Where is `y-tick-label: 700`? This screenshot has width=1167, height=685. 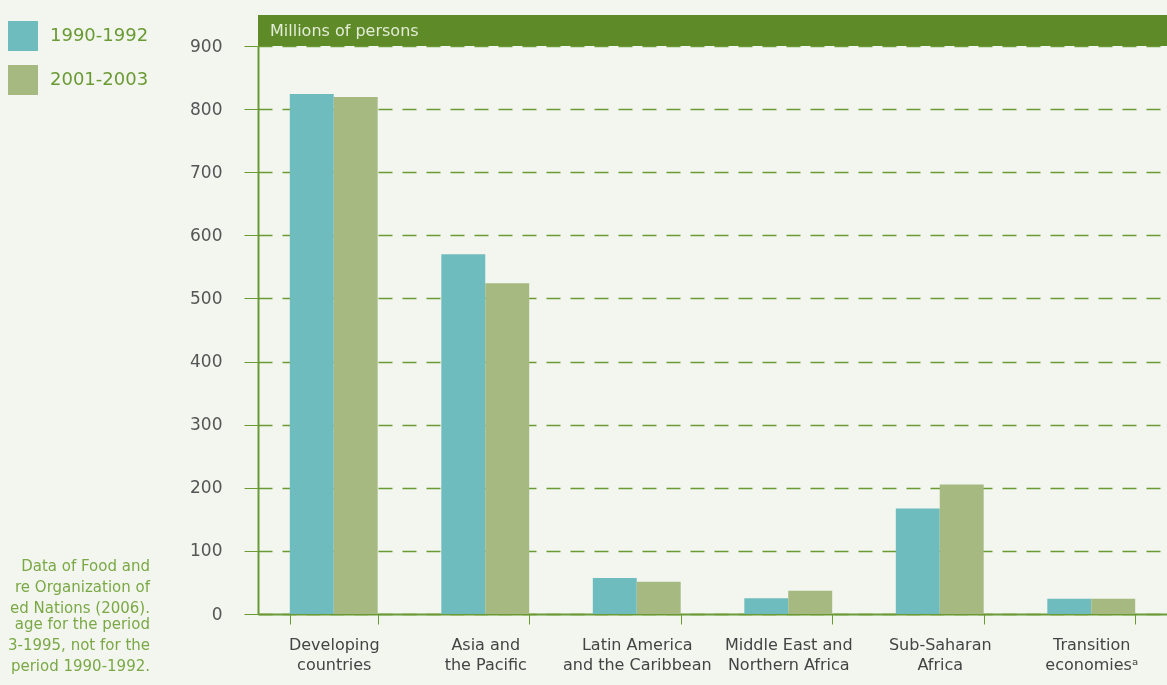 y-tick-label: 700 is located at coordinates (206, 171).